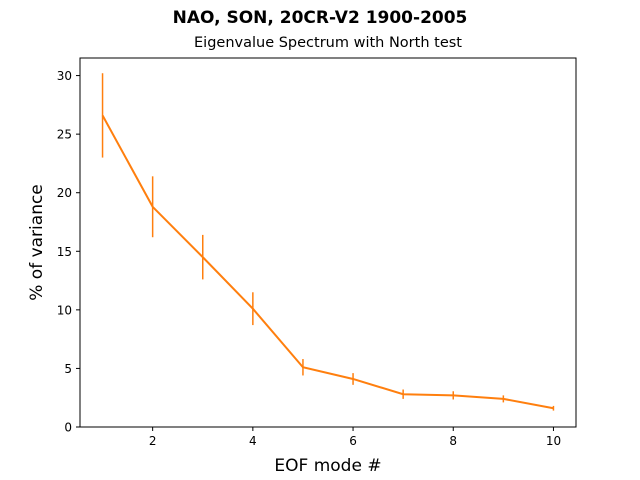 The height and width of the screenshot is (480, 640). I want to click on y-tick-label: 5, so click(68, 369).